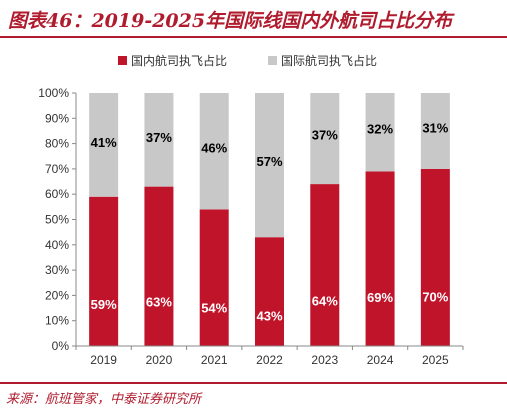 The height and width of the screenshot is (408, 507). Describe the element at coordinates (61, 346) in the screenshot. I see `y-tick-label: 0%` at that location.